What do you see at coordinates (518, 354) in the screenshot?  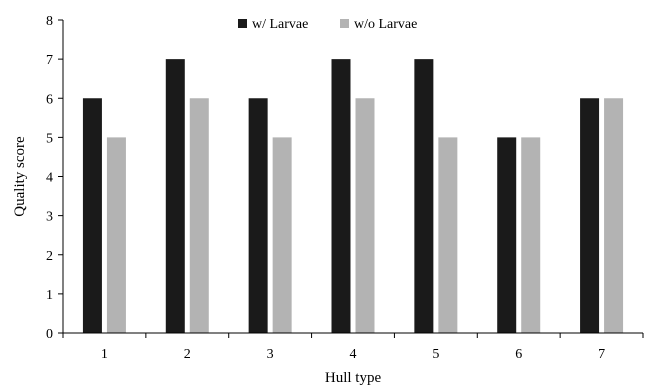 I see `x-tick-label: 6` at bounding box center [518, 354].